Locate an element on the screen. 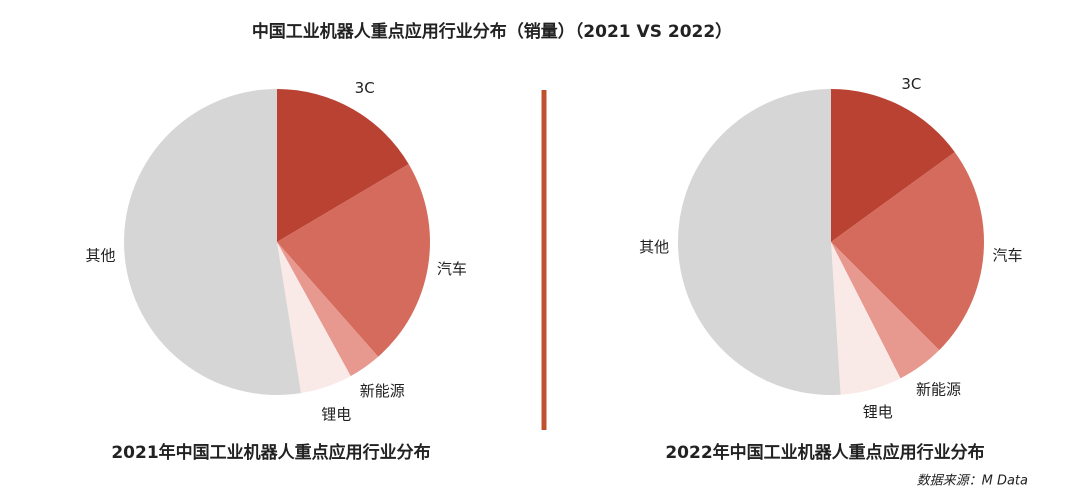  page-title: 中国工业机器人重点应用行业分布（销量）（2021 VS 2022） is located at coordinates (492, 31).